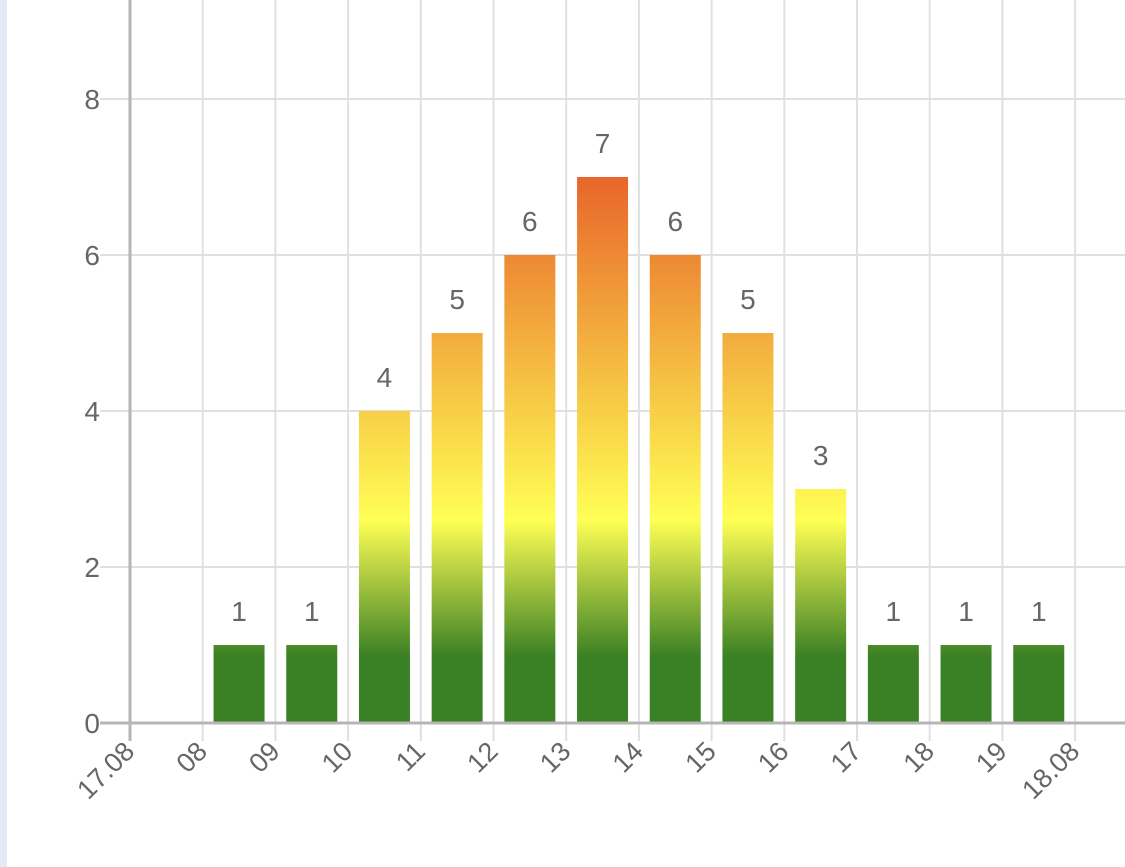 The width and height of the screenshot is (1125, 867). Describe the element at coordinates (92, 99) in the screenshot. I see `y-tick-label: 8` at that location.